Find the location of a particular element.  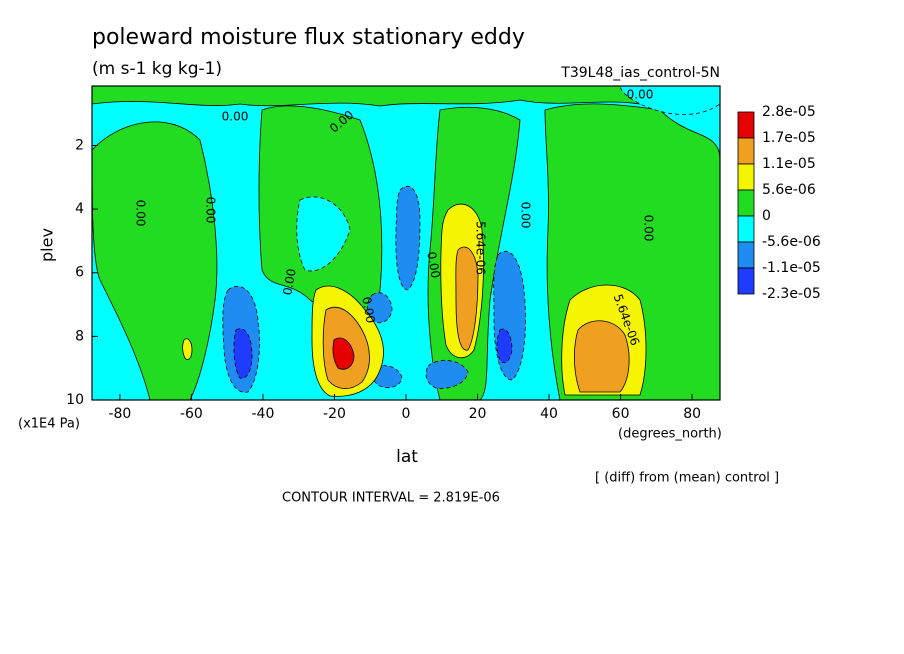

colorbar-label: -2.3e-05 is located at coordinates (791, 294).